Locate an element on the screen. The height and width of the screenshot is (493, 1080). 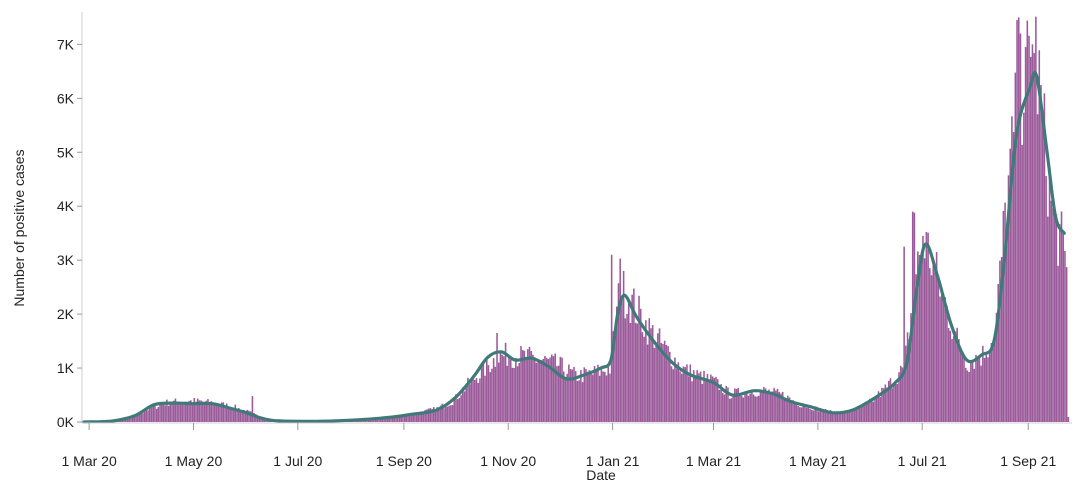
x-tick-label: 1 Jul 20 is located at coordinates (297, 461).